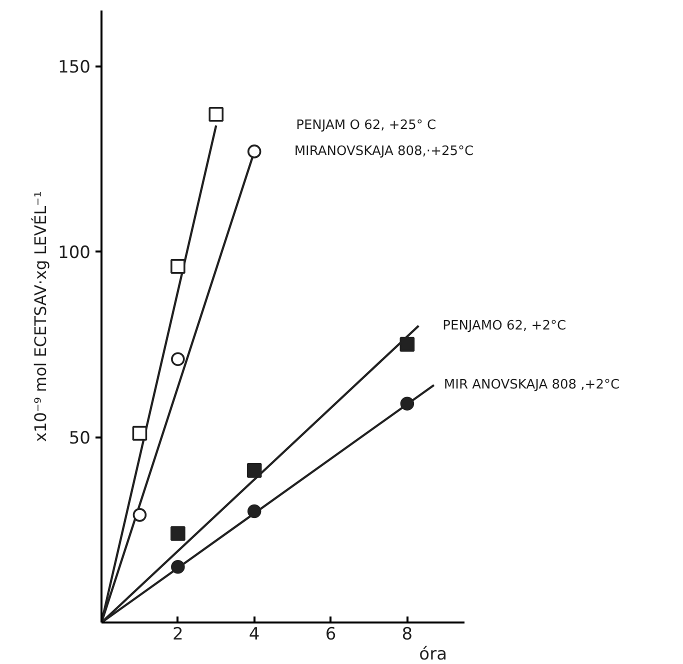 The height and width of the screenshot is (664, 683). What do you see at coordinates (178, 634) in the screenshot?
I see `x-tick-label: 2` at bounding box center [178, 634].